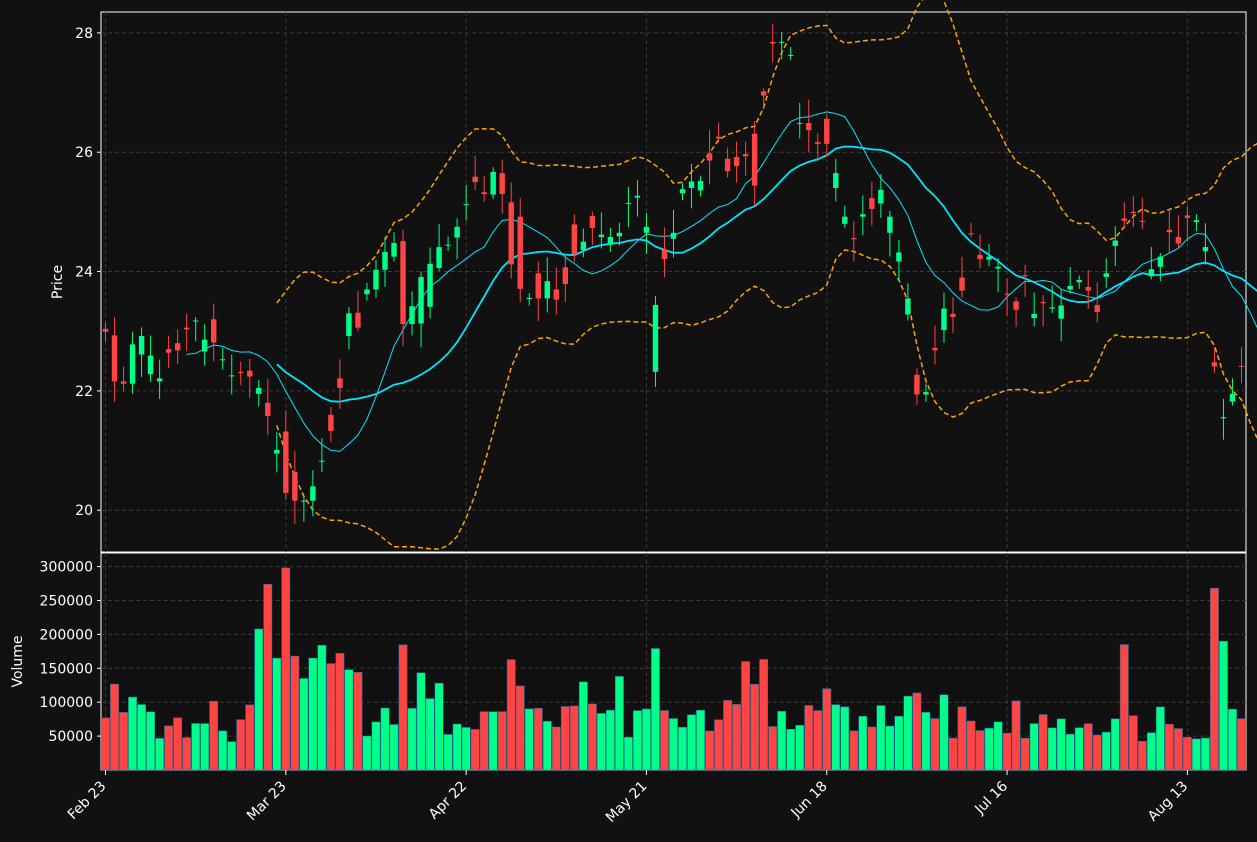 The height and width of the screenshot is (842, 1257). Describe the element at coordinates (267, 801) in the screenshot. I see `x-tick-label: Mar 23` at that location.